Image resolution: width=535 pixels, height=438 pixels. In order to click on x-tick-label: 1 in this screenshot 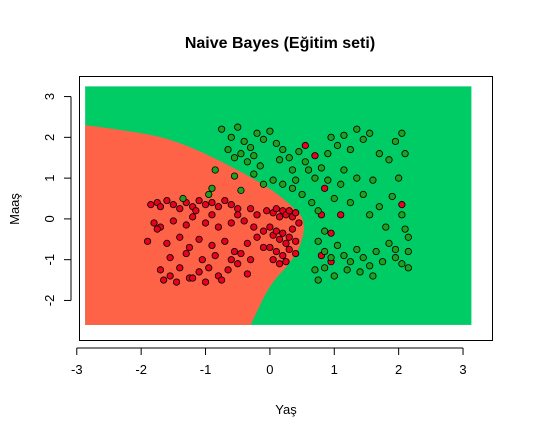, I will do `click(334, 369)`.